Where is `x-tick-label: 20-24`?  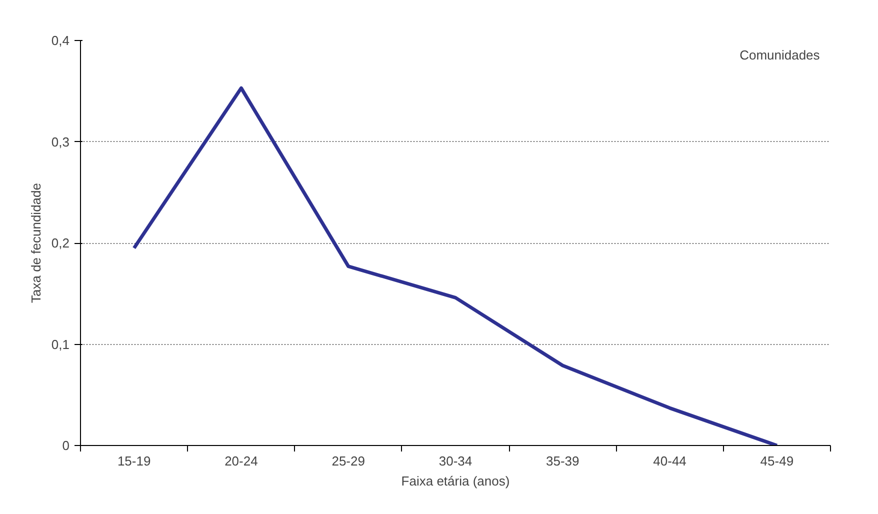
x-tick-label: 20-24 is located at coordinates (241, 461).